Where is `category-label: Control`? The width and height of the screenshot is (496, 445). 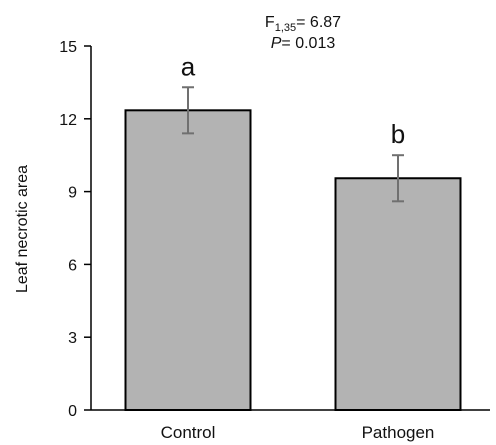 category-label: Control is located at coordinates (188, 432).